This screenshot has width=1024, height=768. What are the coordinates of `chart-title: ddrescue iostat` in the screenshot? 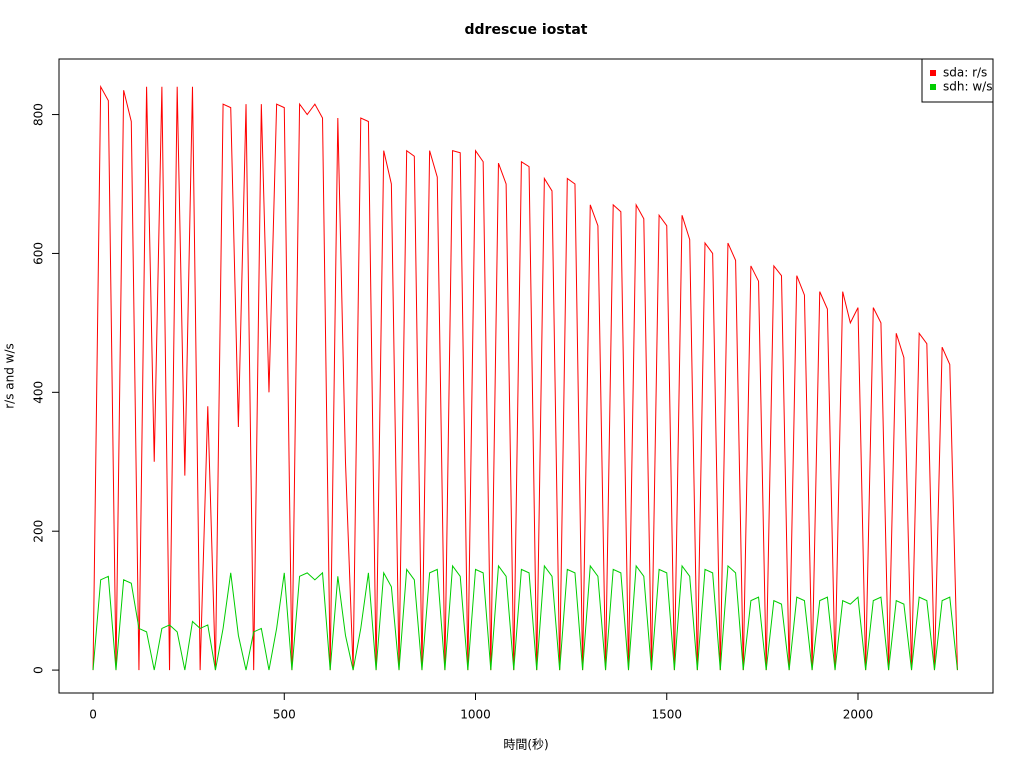 It's located at (526, 30).